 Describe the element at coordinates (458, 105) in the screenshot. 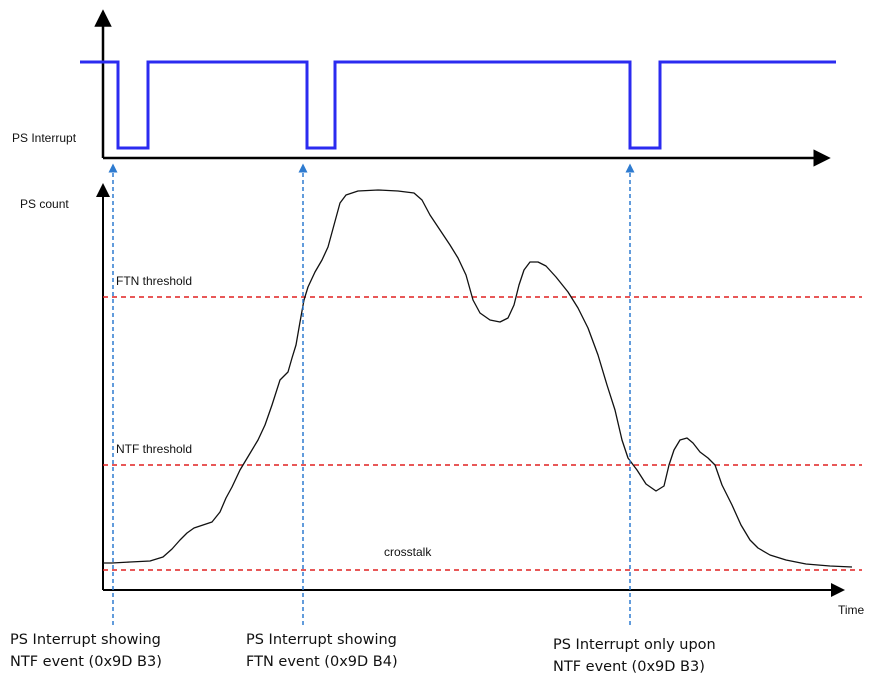

I see `interrupt-signal-waveform` at that location.